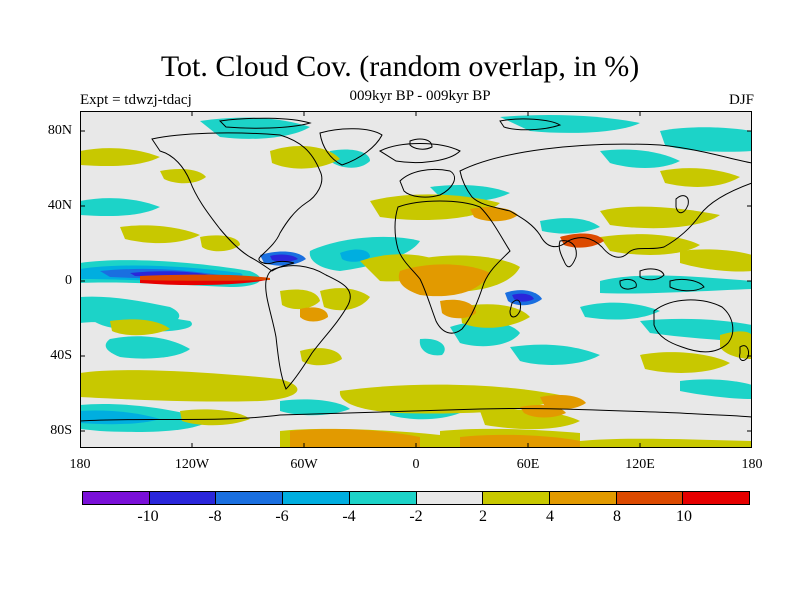 This screenshot has width=800, height=600. What do you see at coordinates (136, 100) in the screenshot?
I see `experiment-label: Expt = tdwzj-tdacj` at bounding box center [136, 100].